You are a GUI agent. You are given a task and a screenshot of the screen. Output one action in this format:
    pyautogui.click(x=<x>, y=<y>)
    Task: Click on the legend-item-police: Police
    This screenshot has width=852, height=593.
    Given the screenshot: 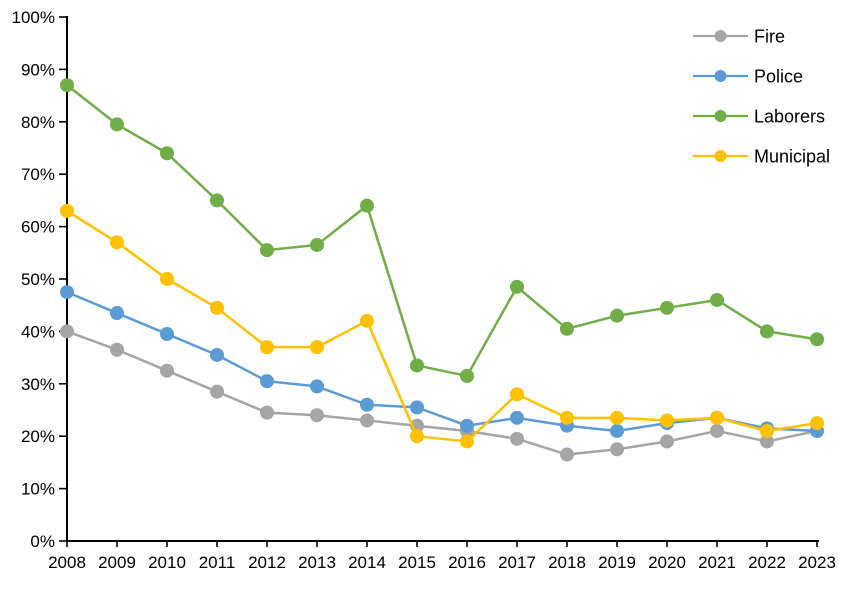 What is the action you would take?
    pyautogui.click(x=748, y=77)
    